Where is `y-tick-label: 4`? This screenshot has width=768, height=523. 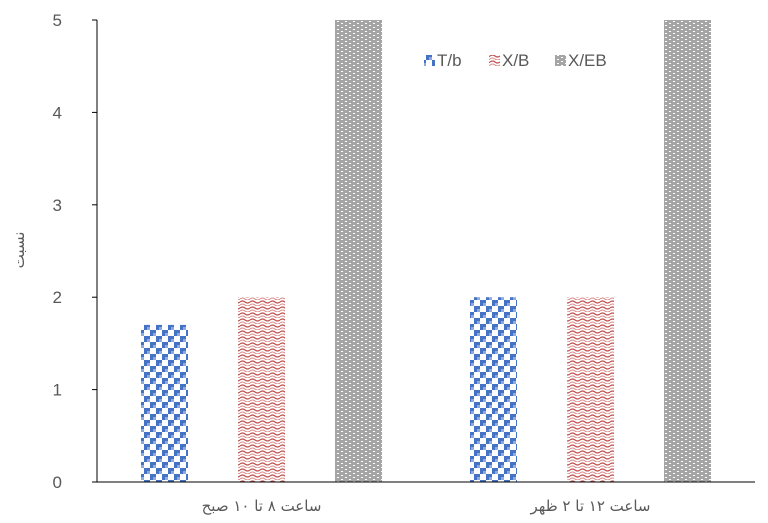 y-tick-label: 4 is located at coordinates (57, 112).